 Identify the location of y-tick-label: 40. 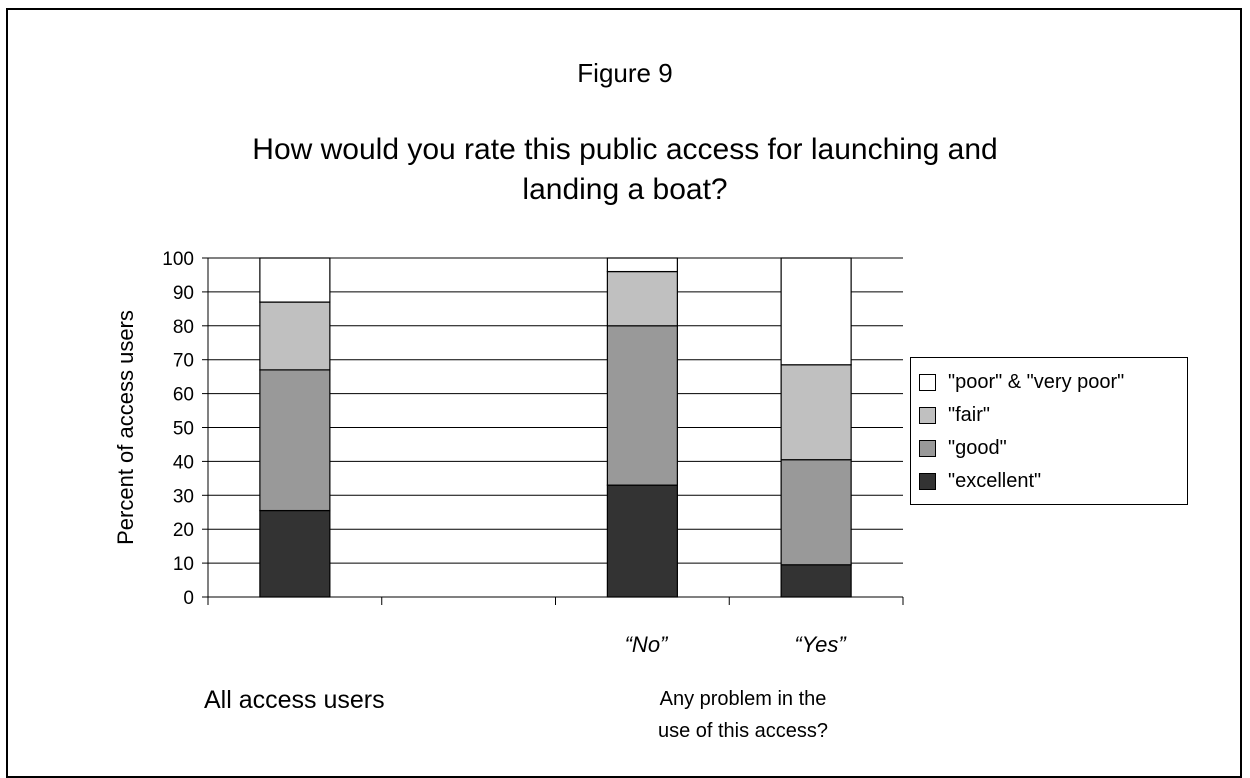
(183, 462).